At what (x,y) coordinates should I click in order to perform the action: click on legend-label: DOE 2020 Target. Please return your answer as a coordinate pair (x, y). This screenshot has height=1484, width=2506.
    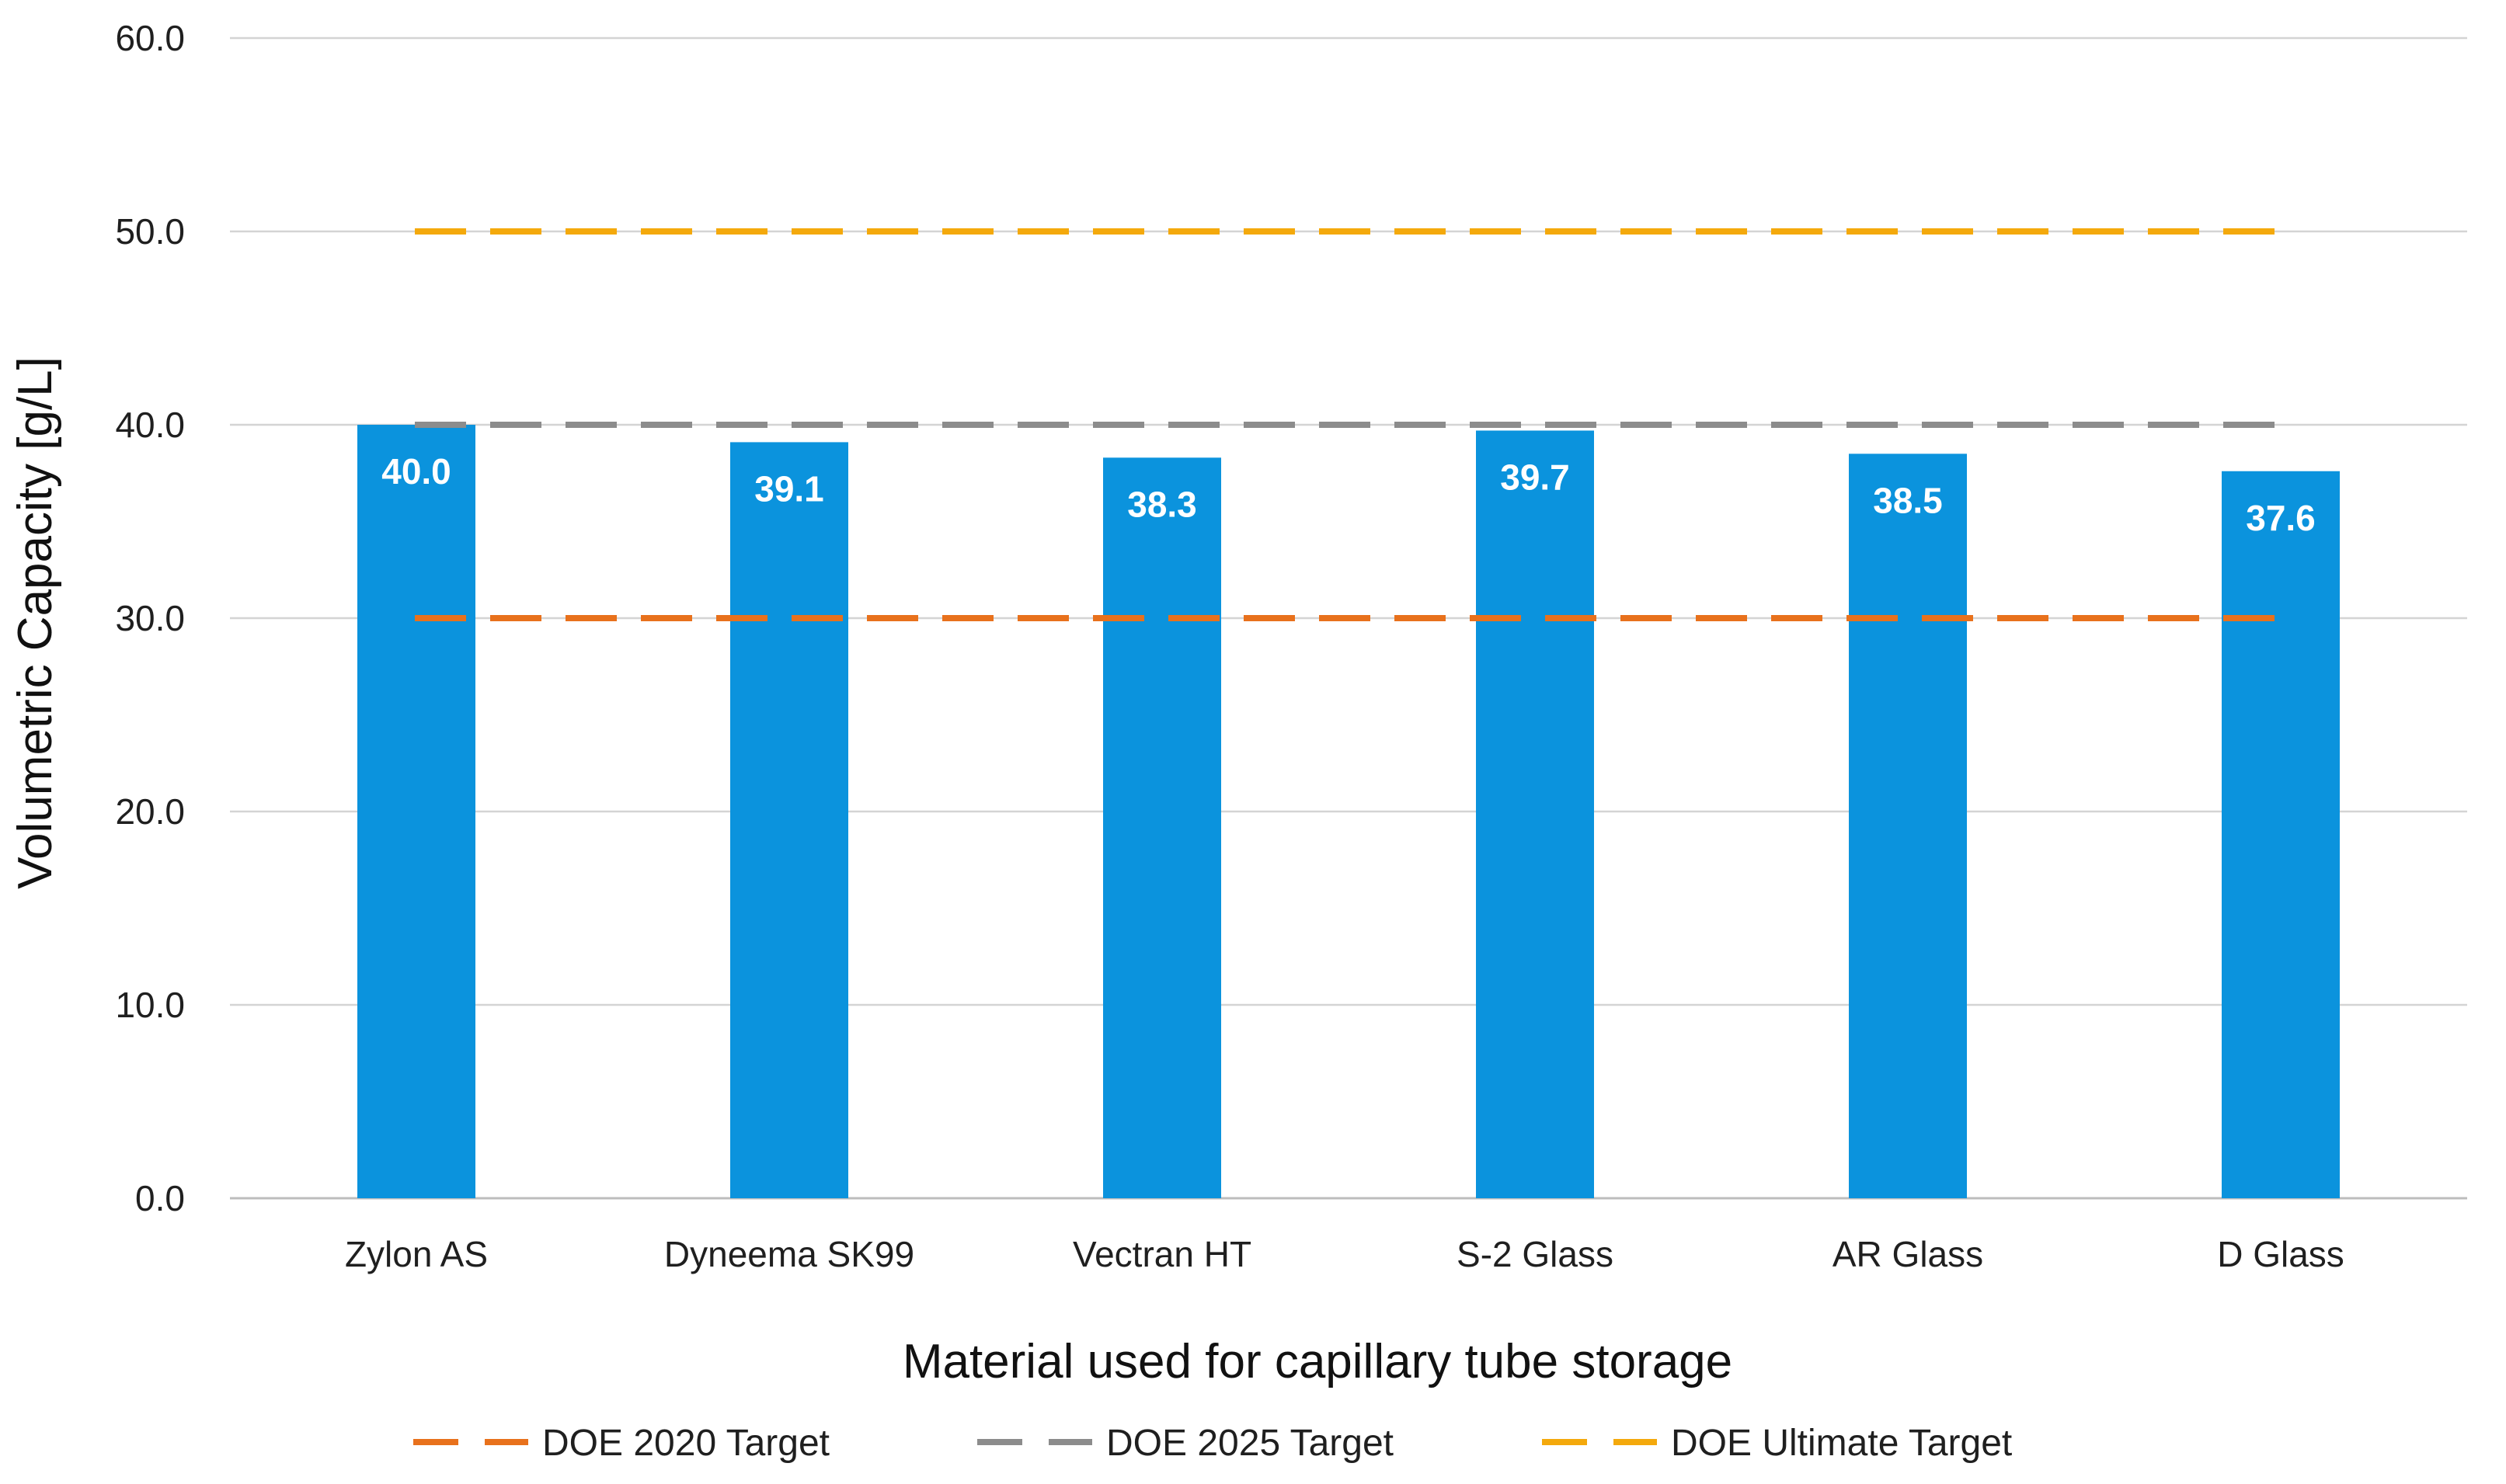
    Looking at the image, I should click on (686, 1443).